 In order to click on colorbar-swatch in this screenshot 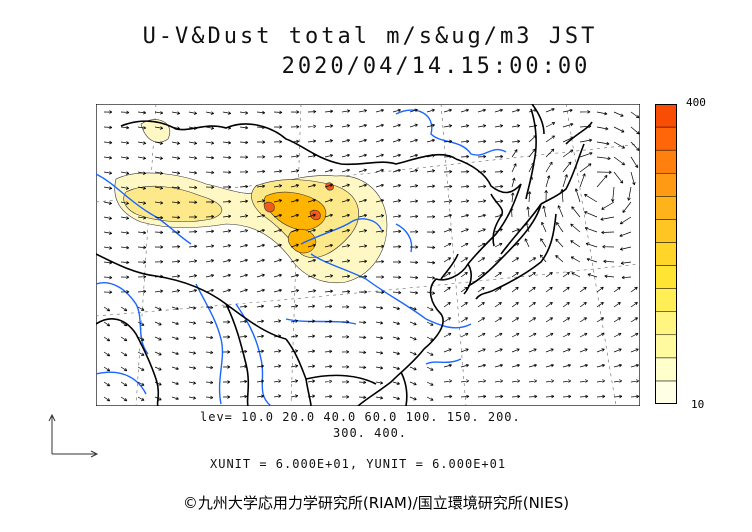, I will do `click(666, 138)`.